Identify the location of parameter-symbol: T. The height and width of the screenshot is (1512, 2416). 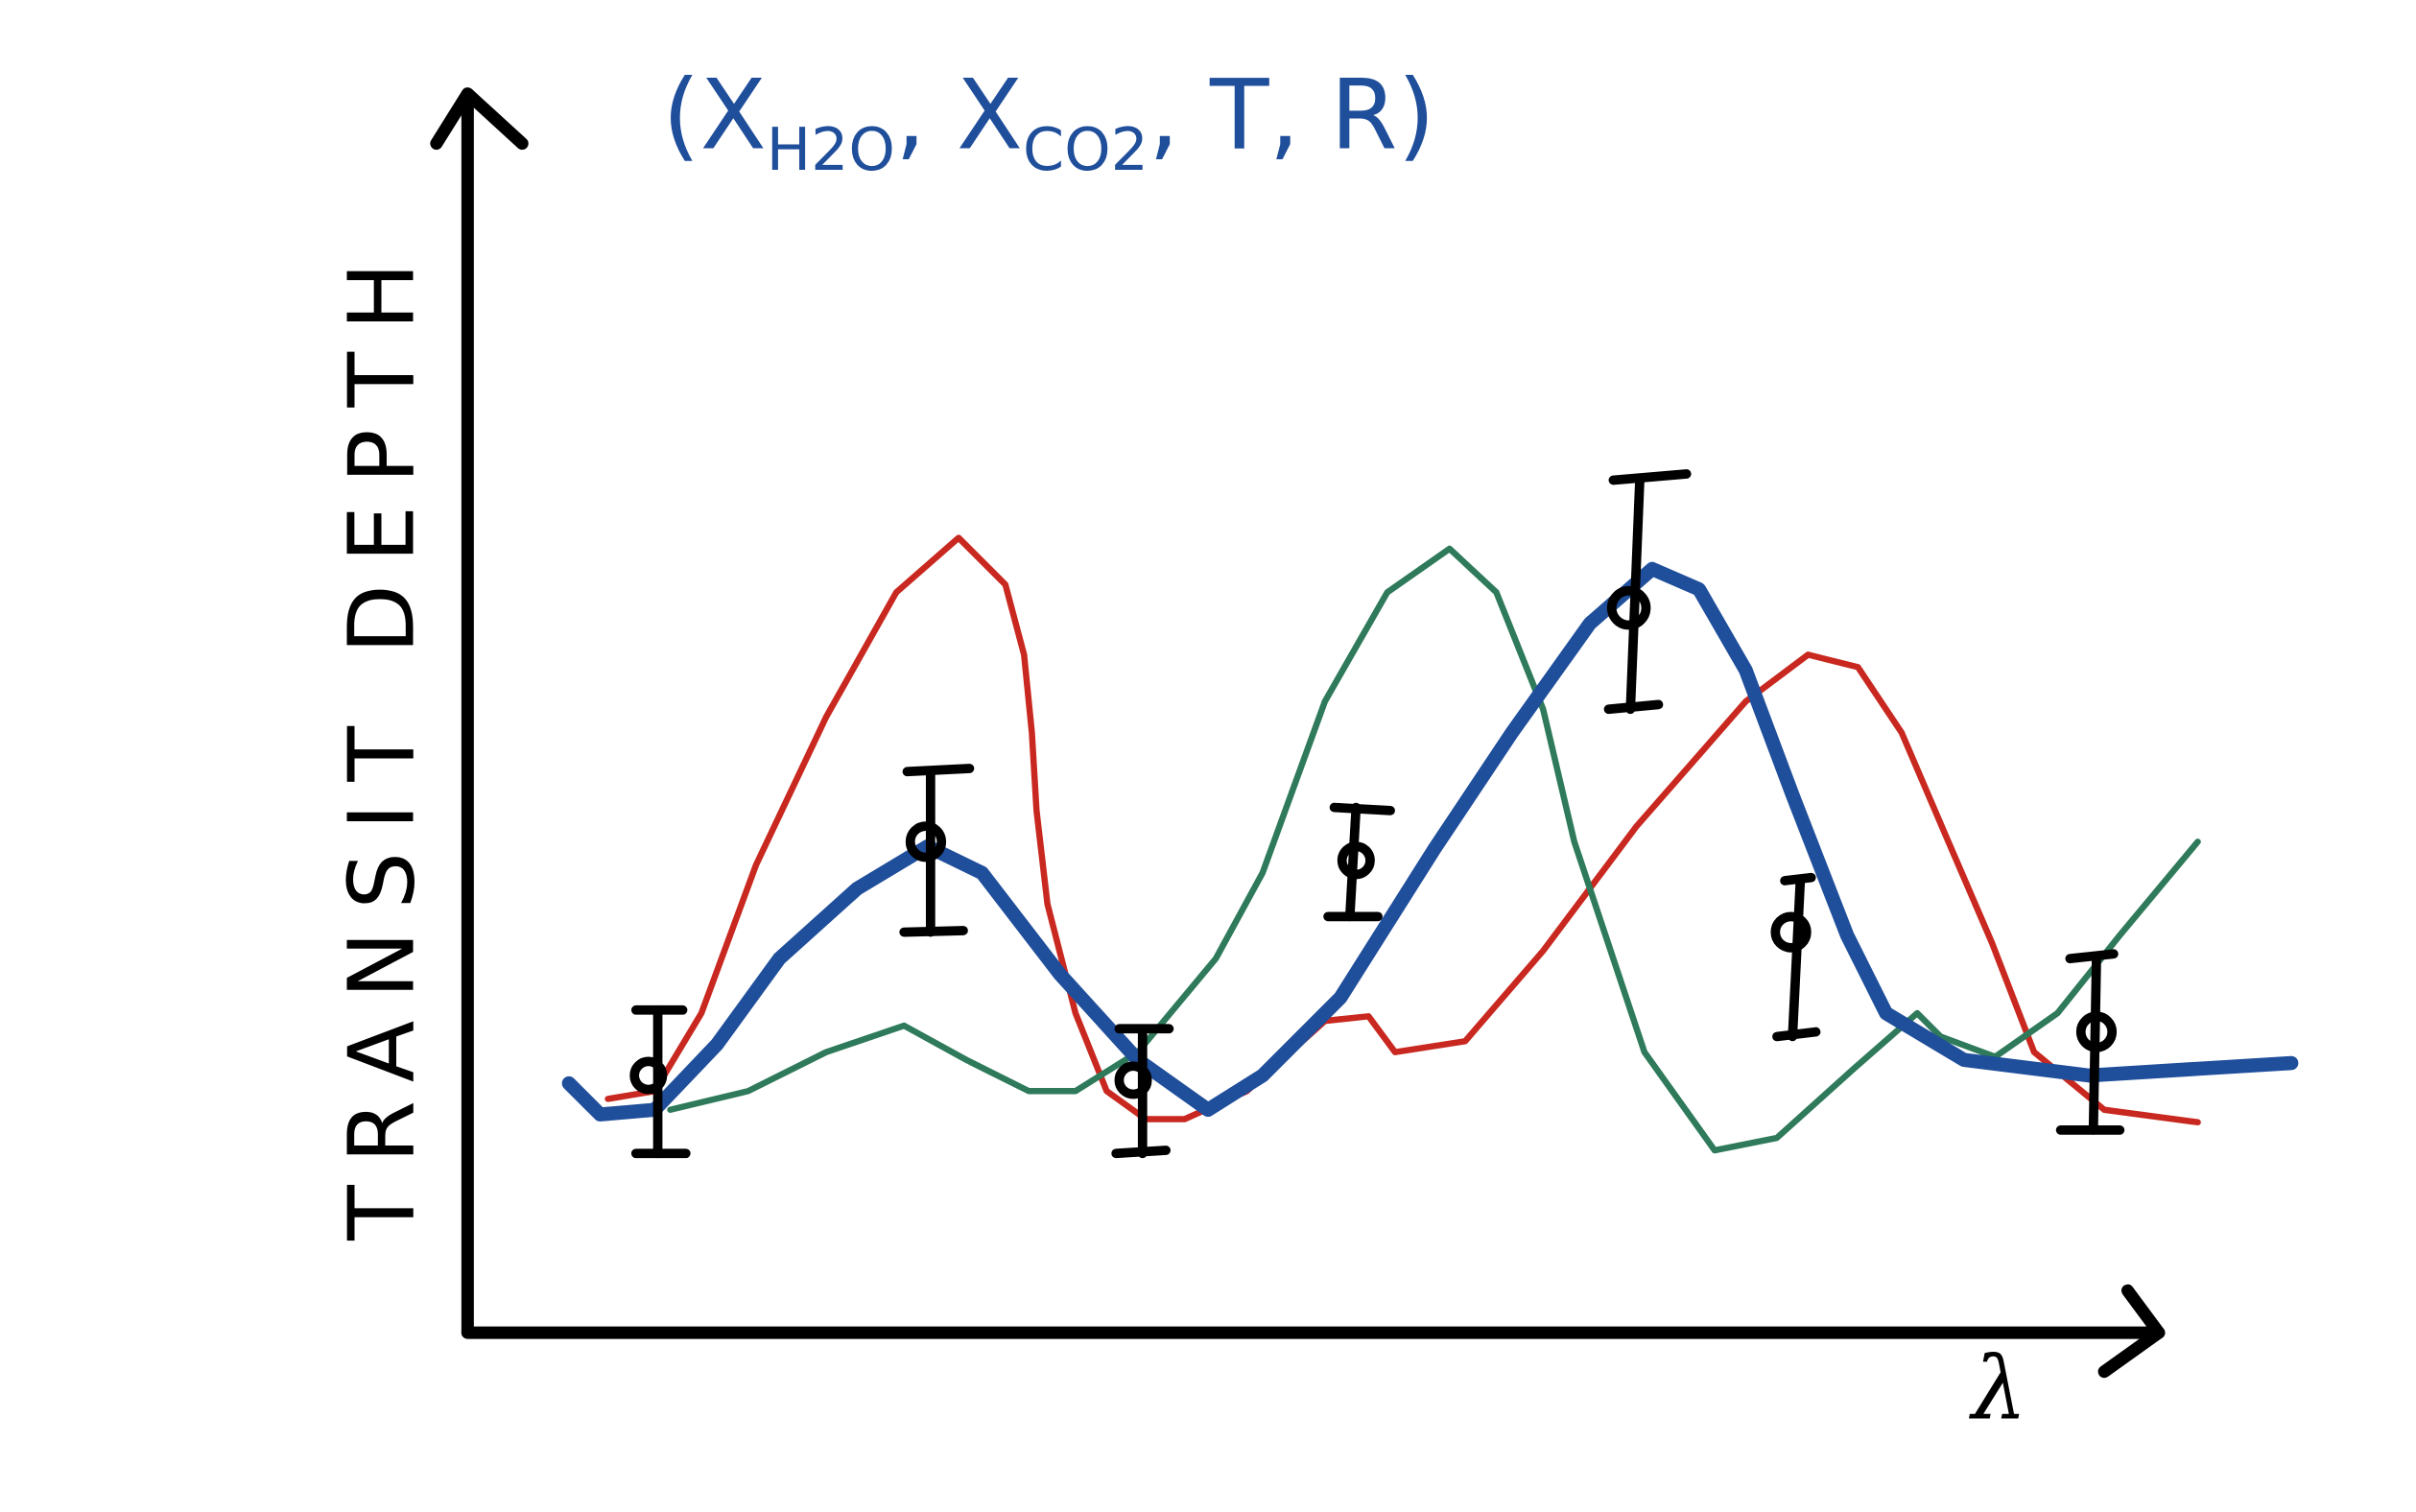
(1239, 115).